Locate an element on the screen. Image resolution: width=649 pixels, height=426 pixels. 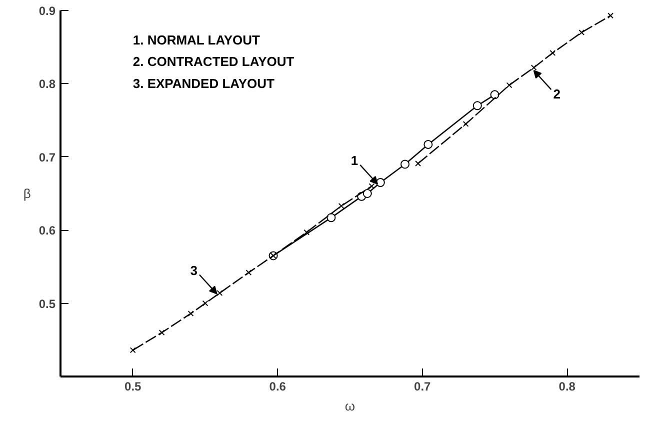
y-axis-title: β is located at coordinates (27, 193).